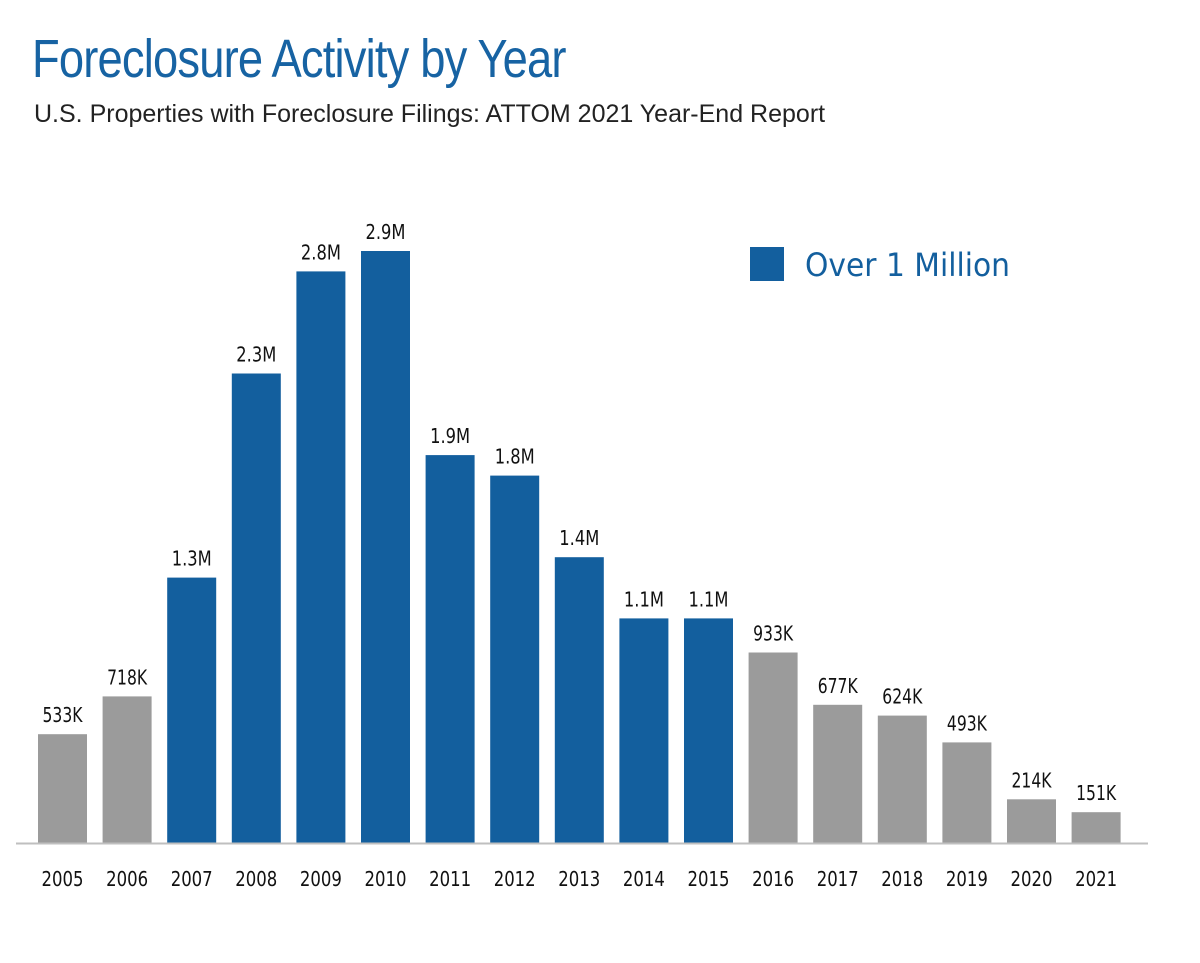  Describe the element at coordinates (321, 252) in the screenshot. I see `data-label-2009: 2.8M` at that location.